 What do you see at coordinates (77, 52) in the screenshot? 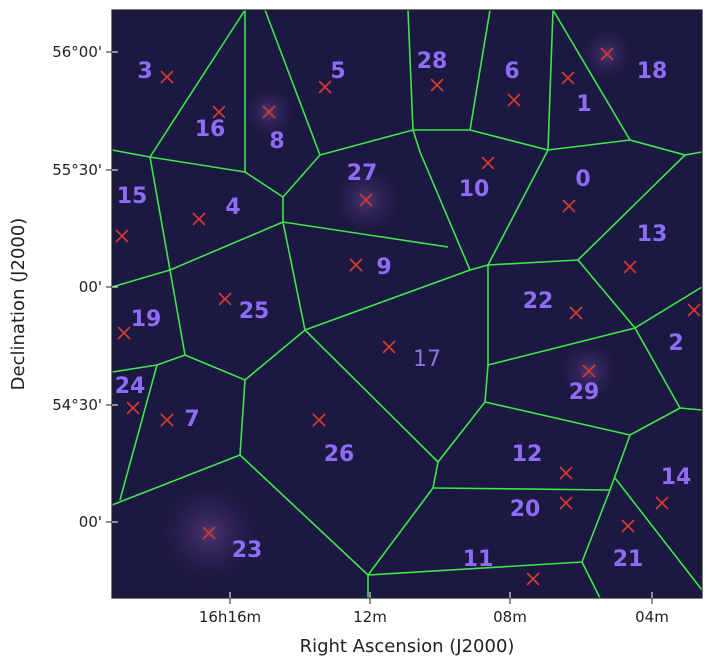
I see `y-tick-label: 56°00'` at bounding box center [77, 52].